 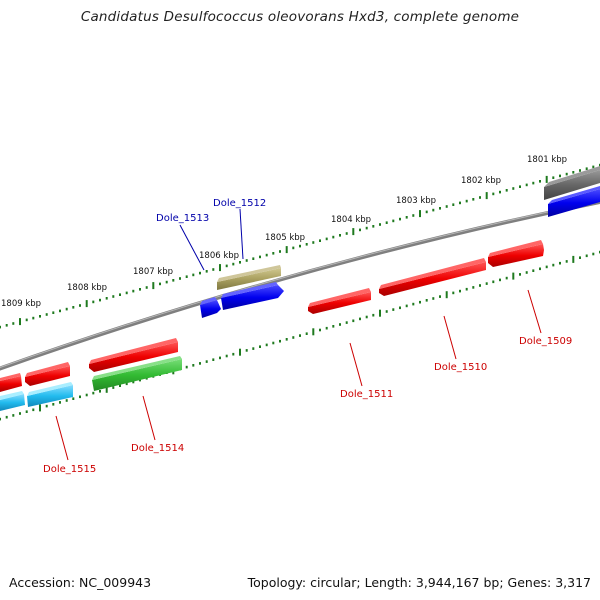 What do you see at coordinates (182, 218) in the screenshot?
I see `gene-label-dole-1513: Dole_1513` at bounding box center [182, 218].